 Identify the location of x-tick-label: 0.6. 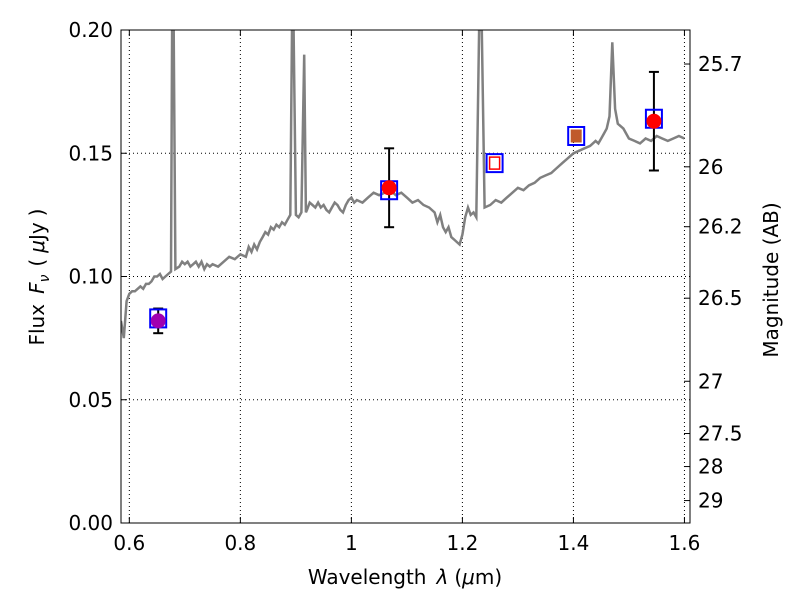
(129, 543).